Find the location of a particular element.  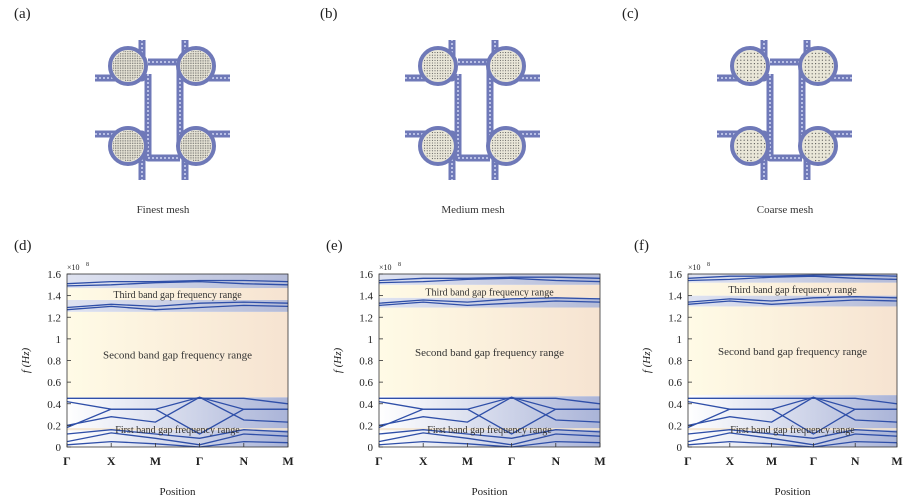

x-tick-label: M is located at coordinates (896, 461).